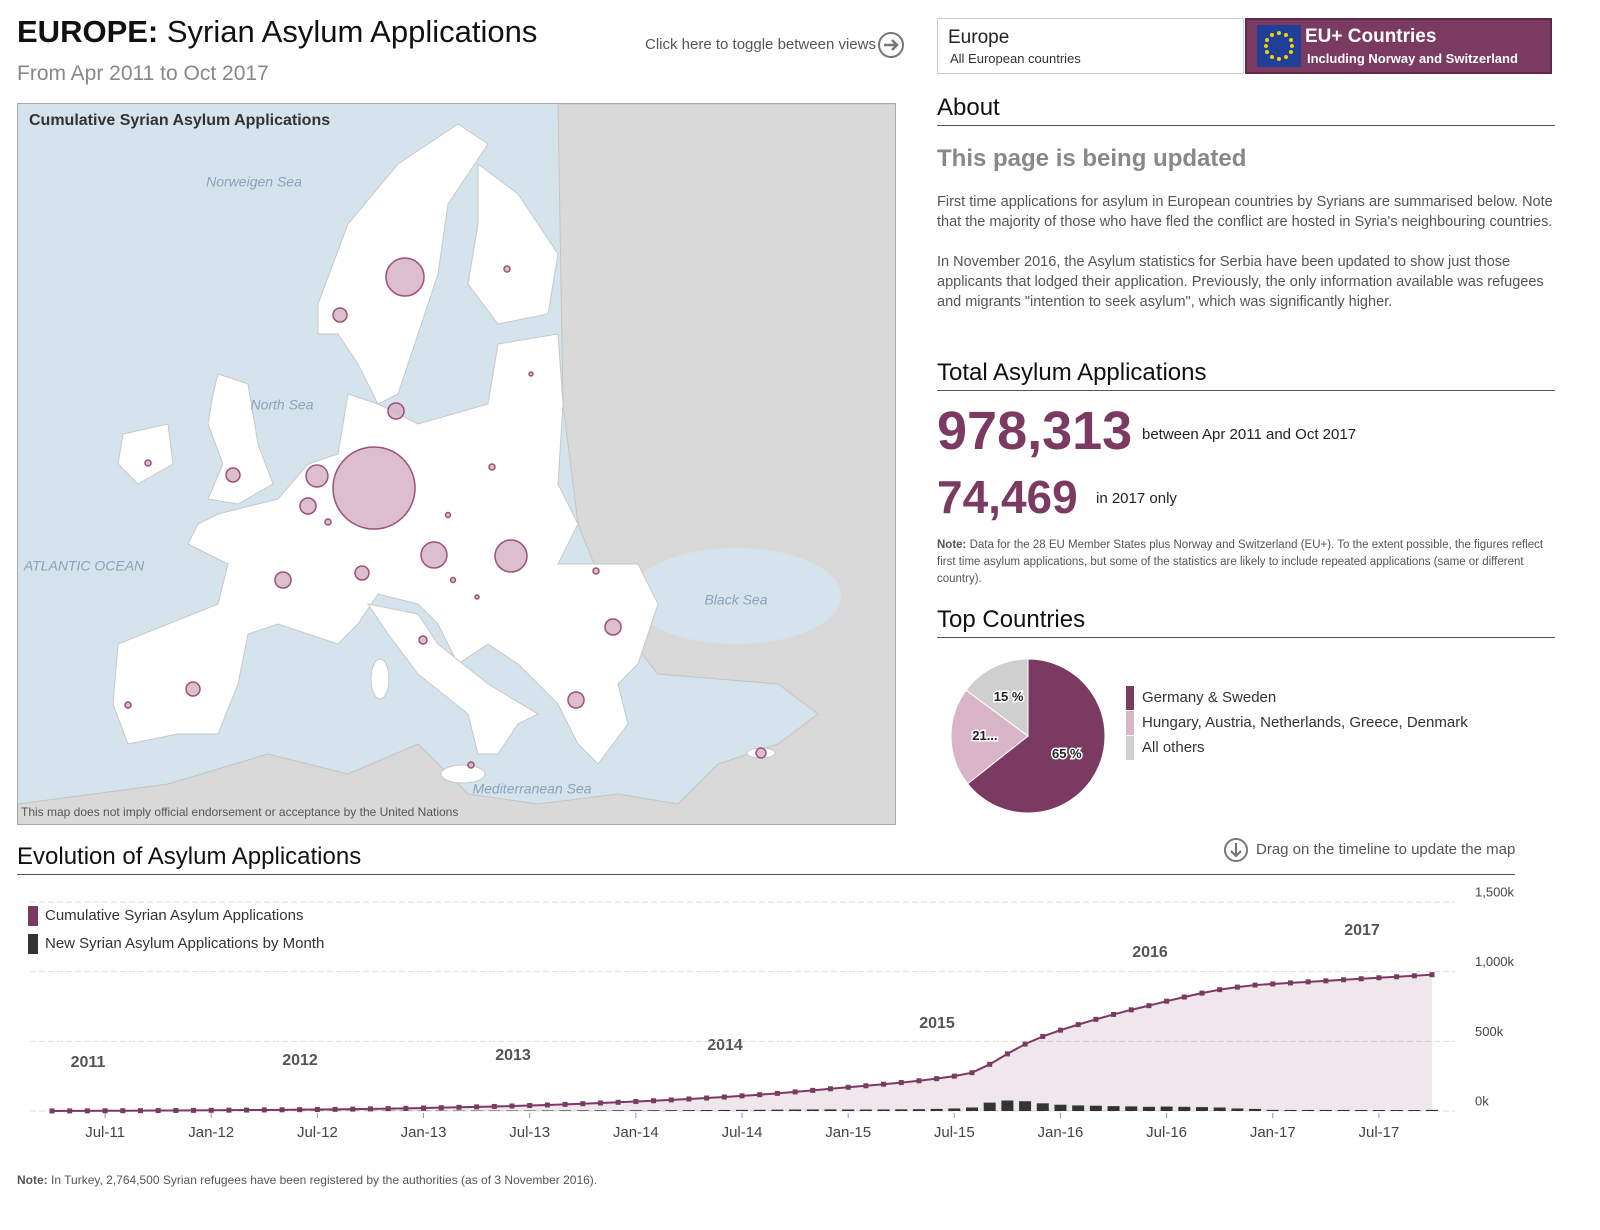 The width and height of the screenshot is (1600, 1230). What do you see at coordinates (1386, 849) in the screenshot?
I see `timeline-hint: Drag on the timeline to update the map` at bounding box center [1386, 849].